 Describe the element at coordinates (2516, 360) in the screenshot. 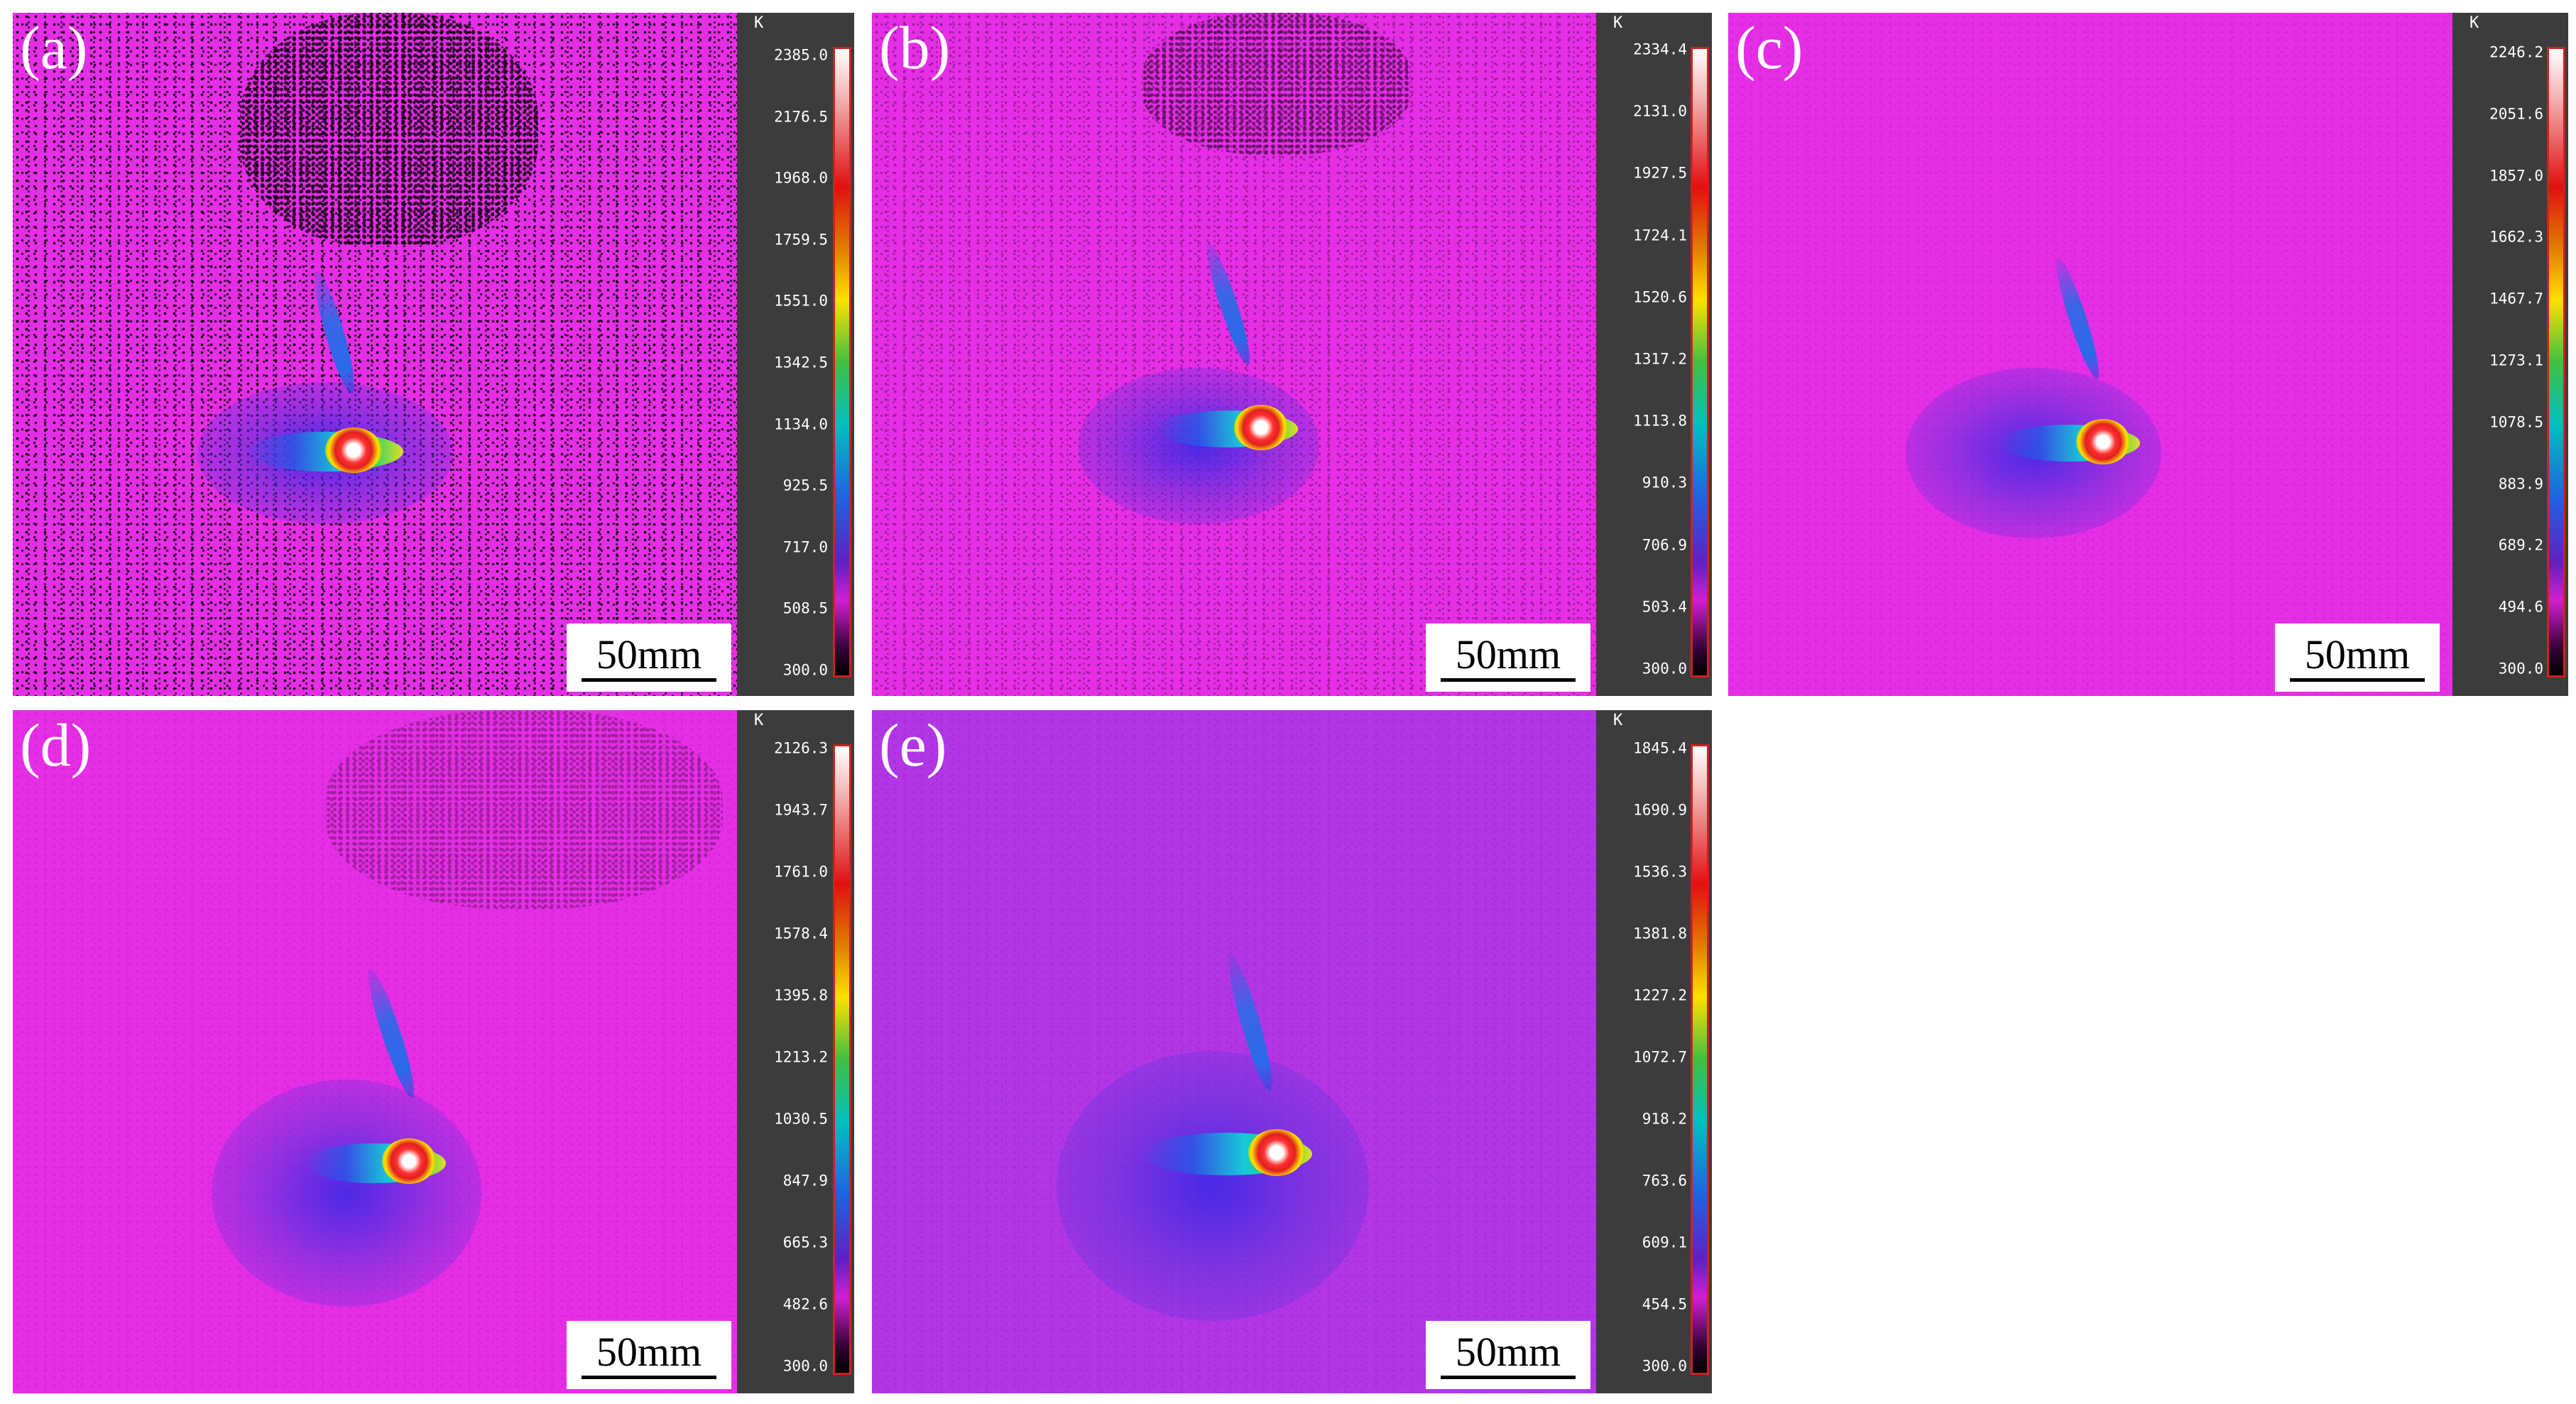

I see `legend-tick: 1273.1` at that location.